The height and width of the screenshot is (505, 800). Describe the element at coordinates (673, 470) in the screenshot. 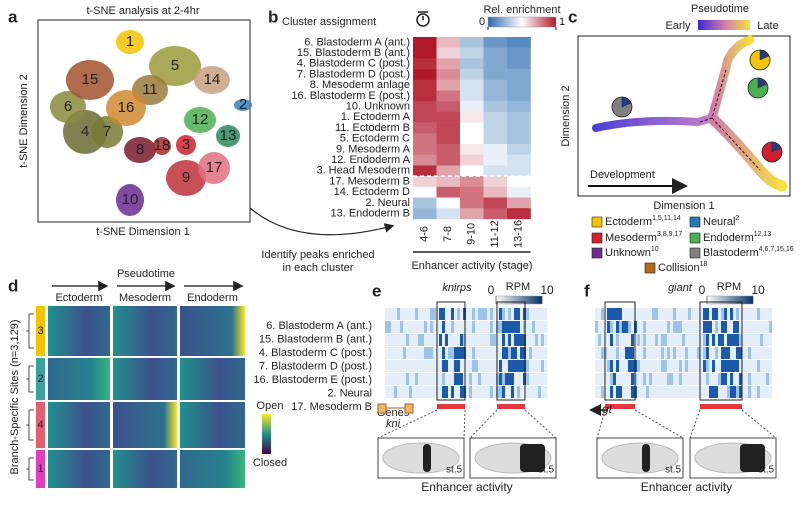

I see `stage-label: st.5` at that location.